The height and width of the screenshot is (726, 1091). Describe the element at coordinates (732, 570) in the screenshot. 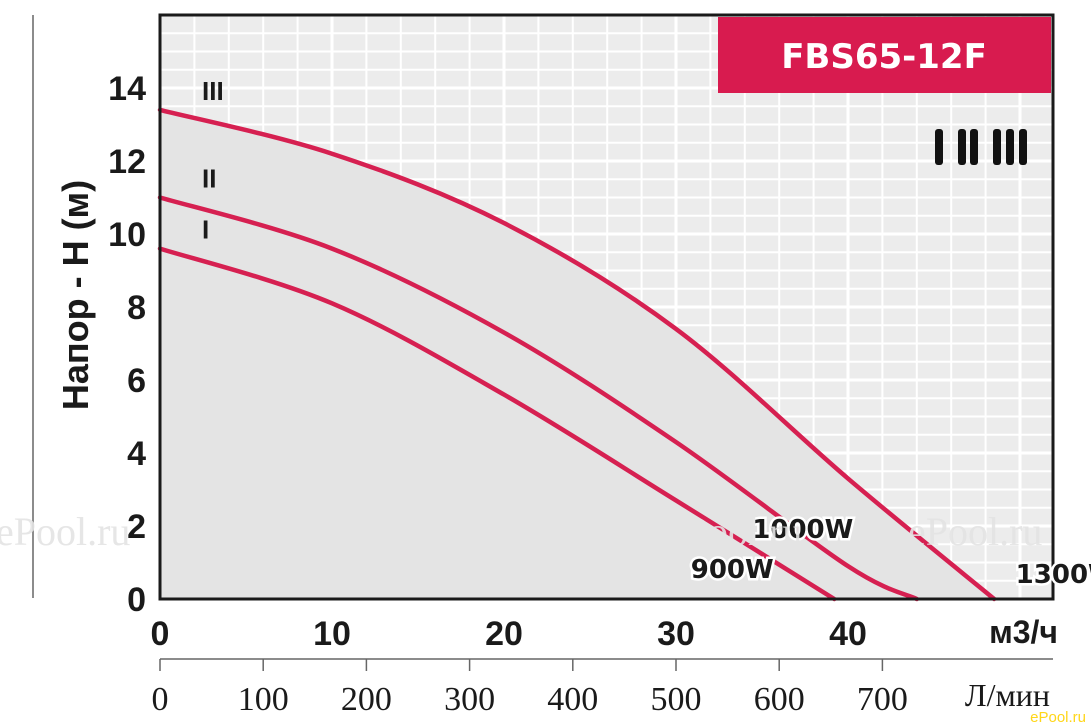

I see `power-label: 900W` at that location.